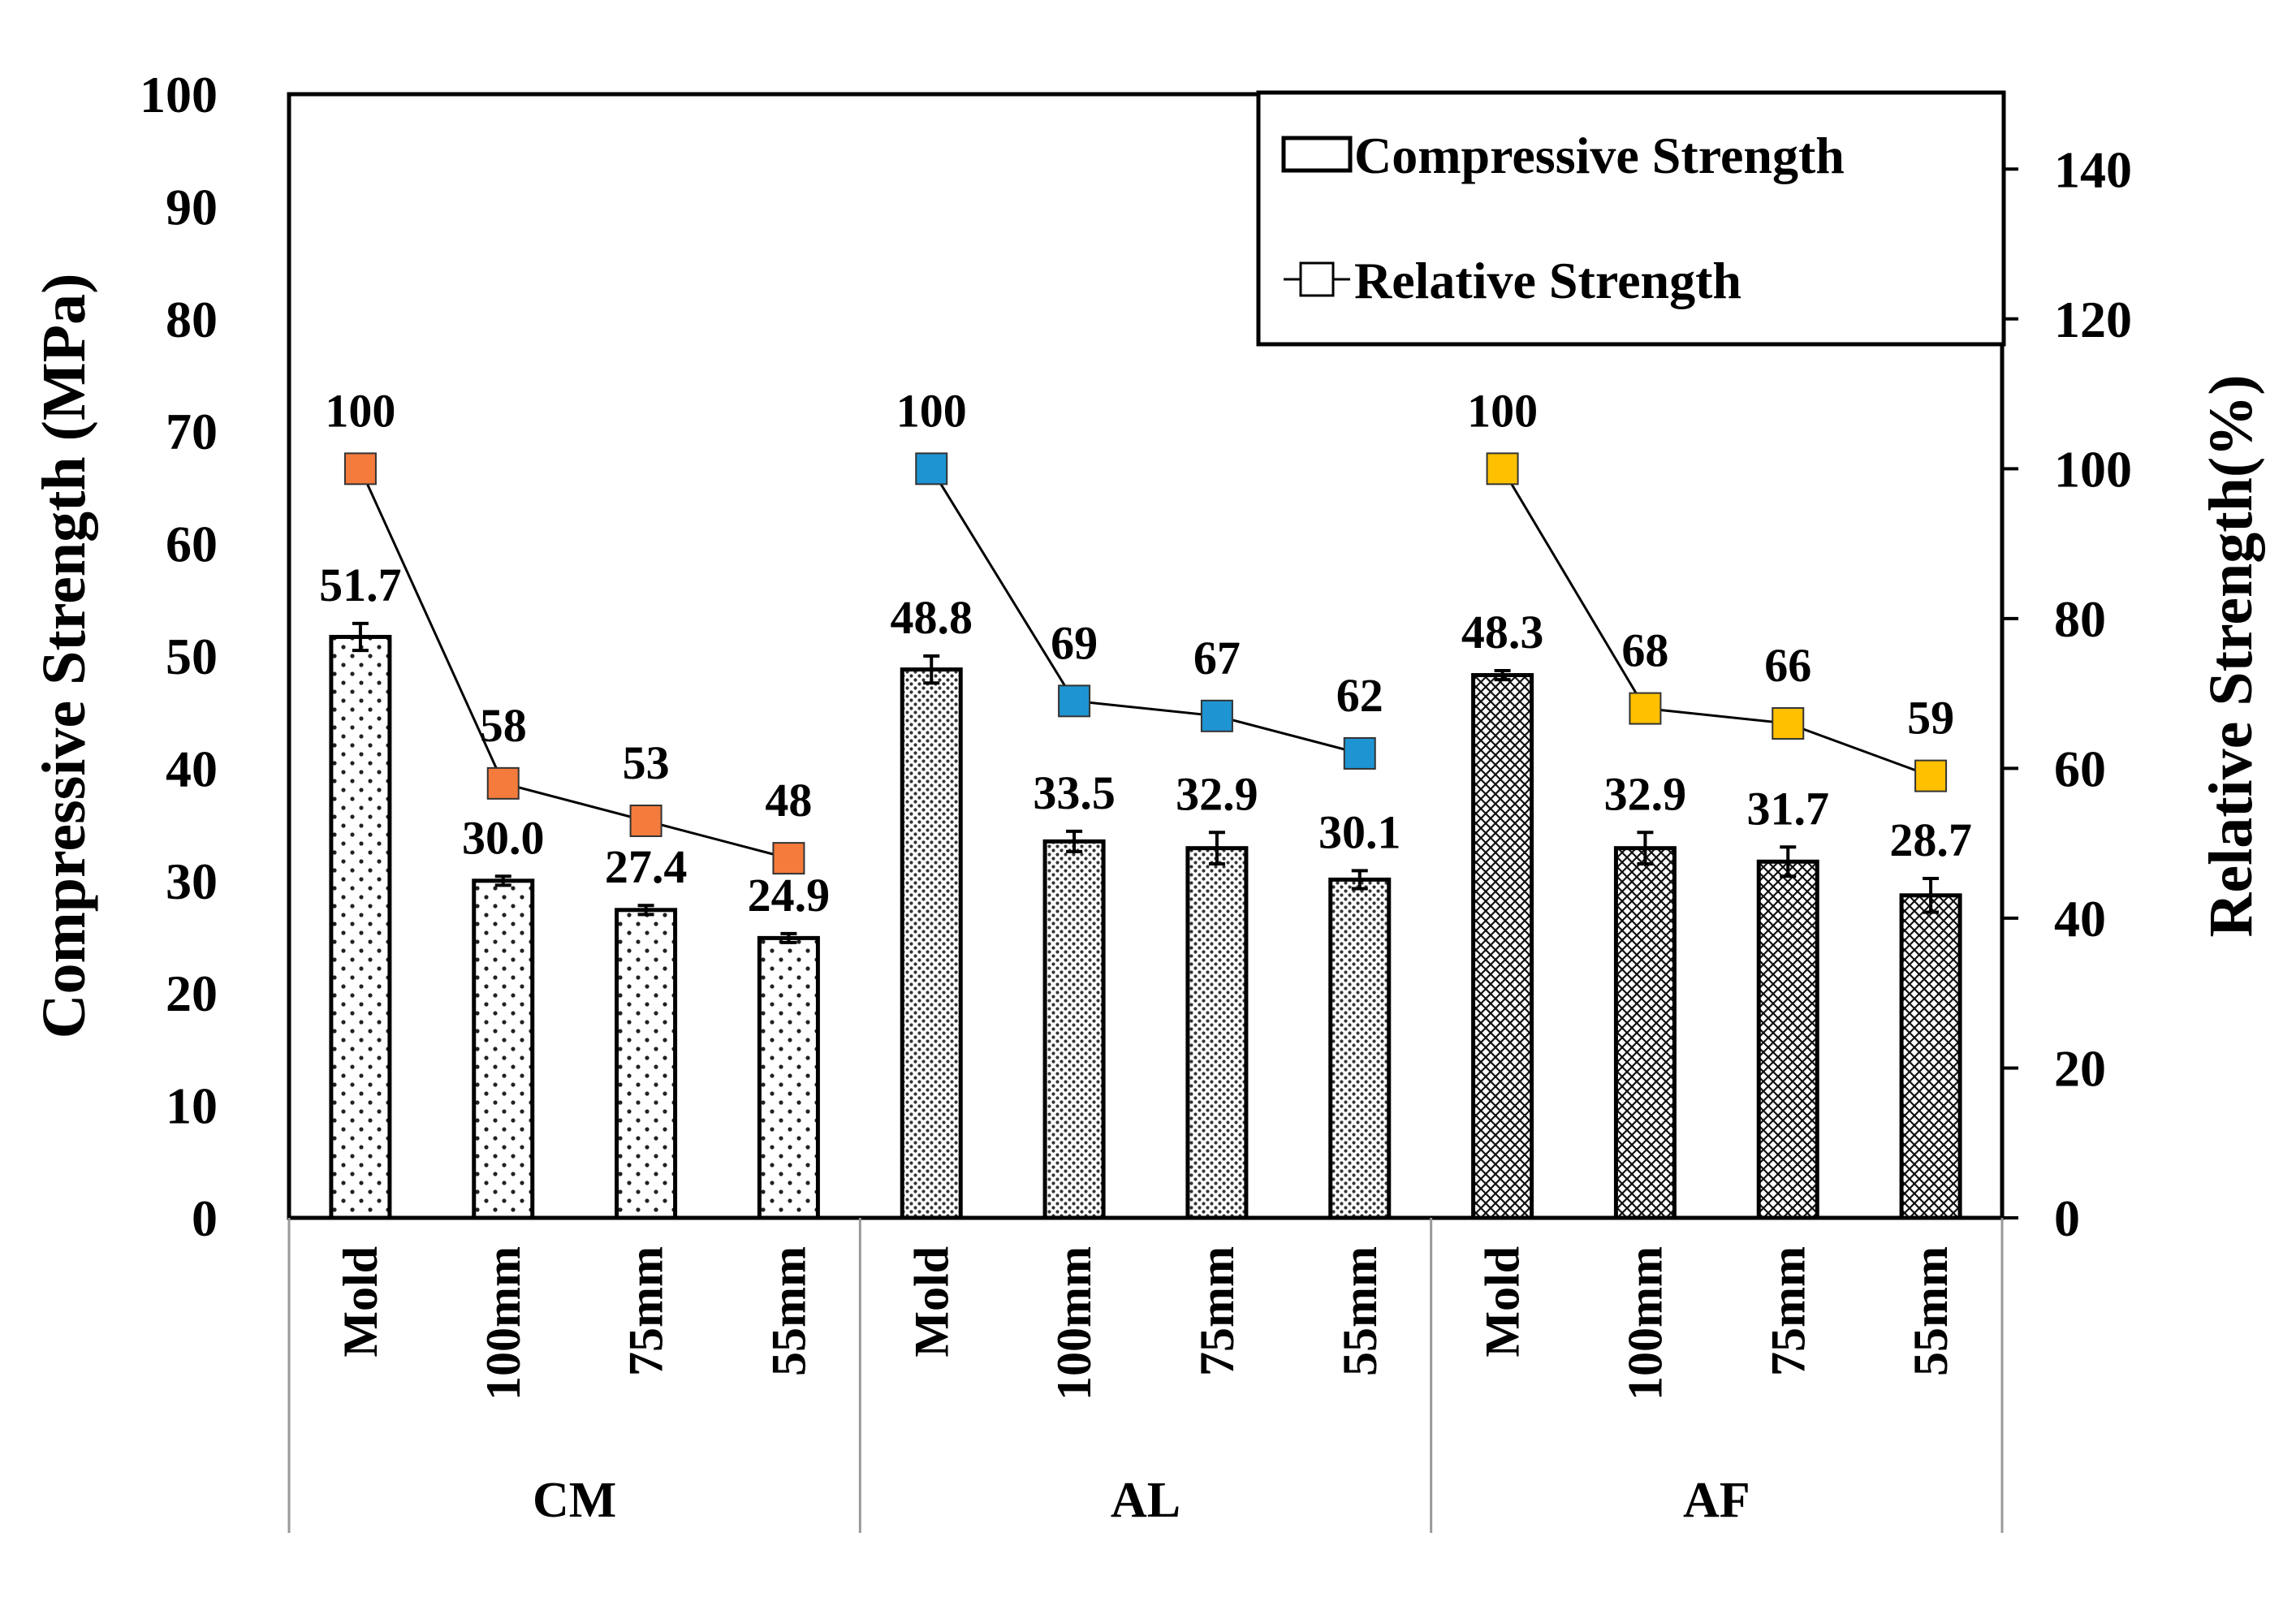 This screenshot has width=2296, height=1610. I want to click on relative-value-label: 48, so click(788, 800).